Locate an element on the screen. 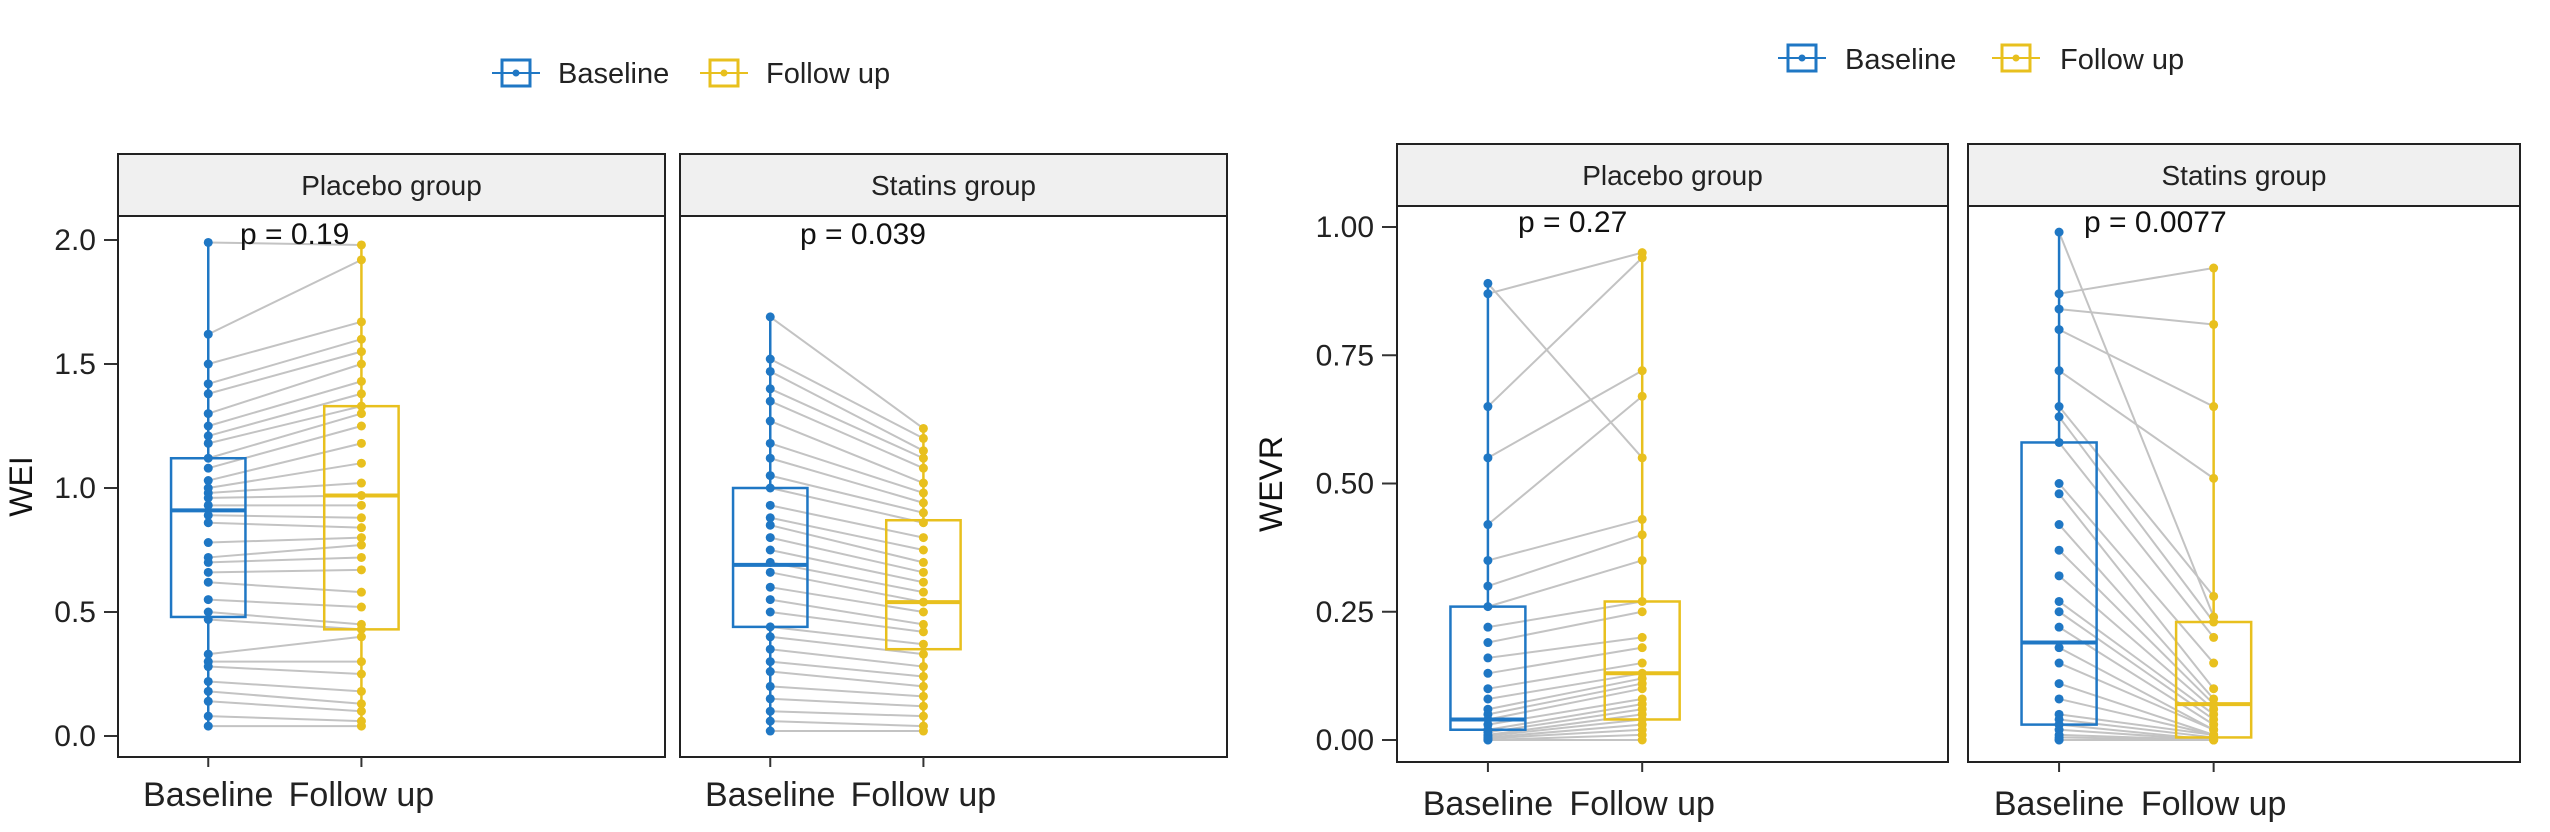 The width and height of the screenshot is (2550, 832). y-tick-label: 0.0 is located at coordinates (75, 736).